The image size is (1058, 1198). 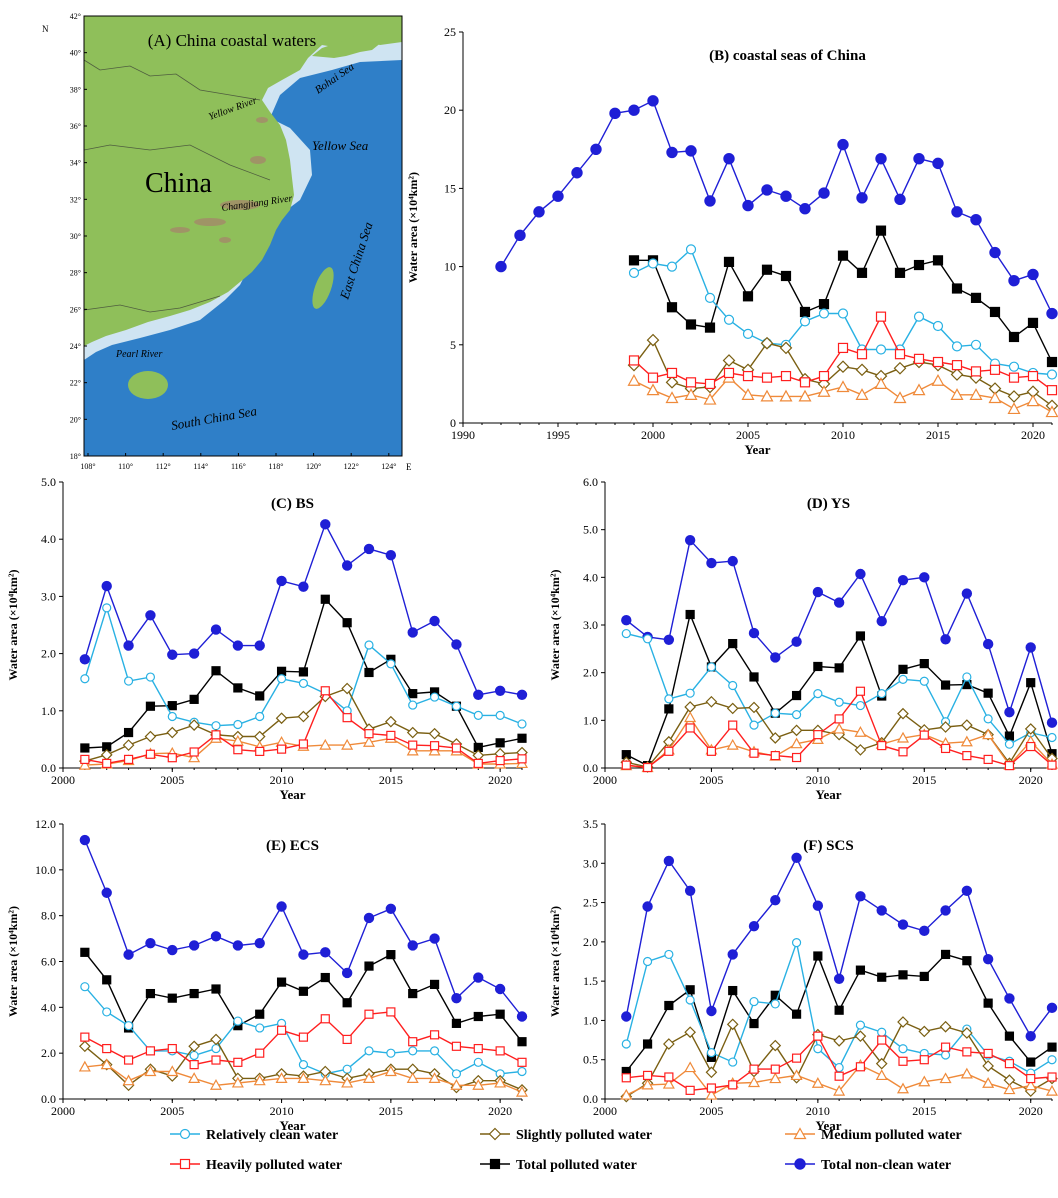 What do you see at coordinates (818, 1111) in the screenshot?
I see `x-tick-label: 2010` at bounding box center [818, 1111].